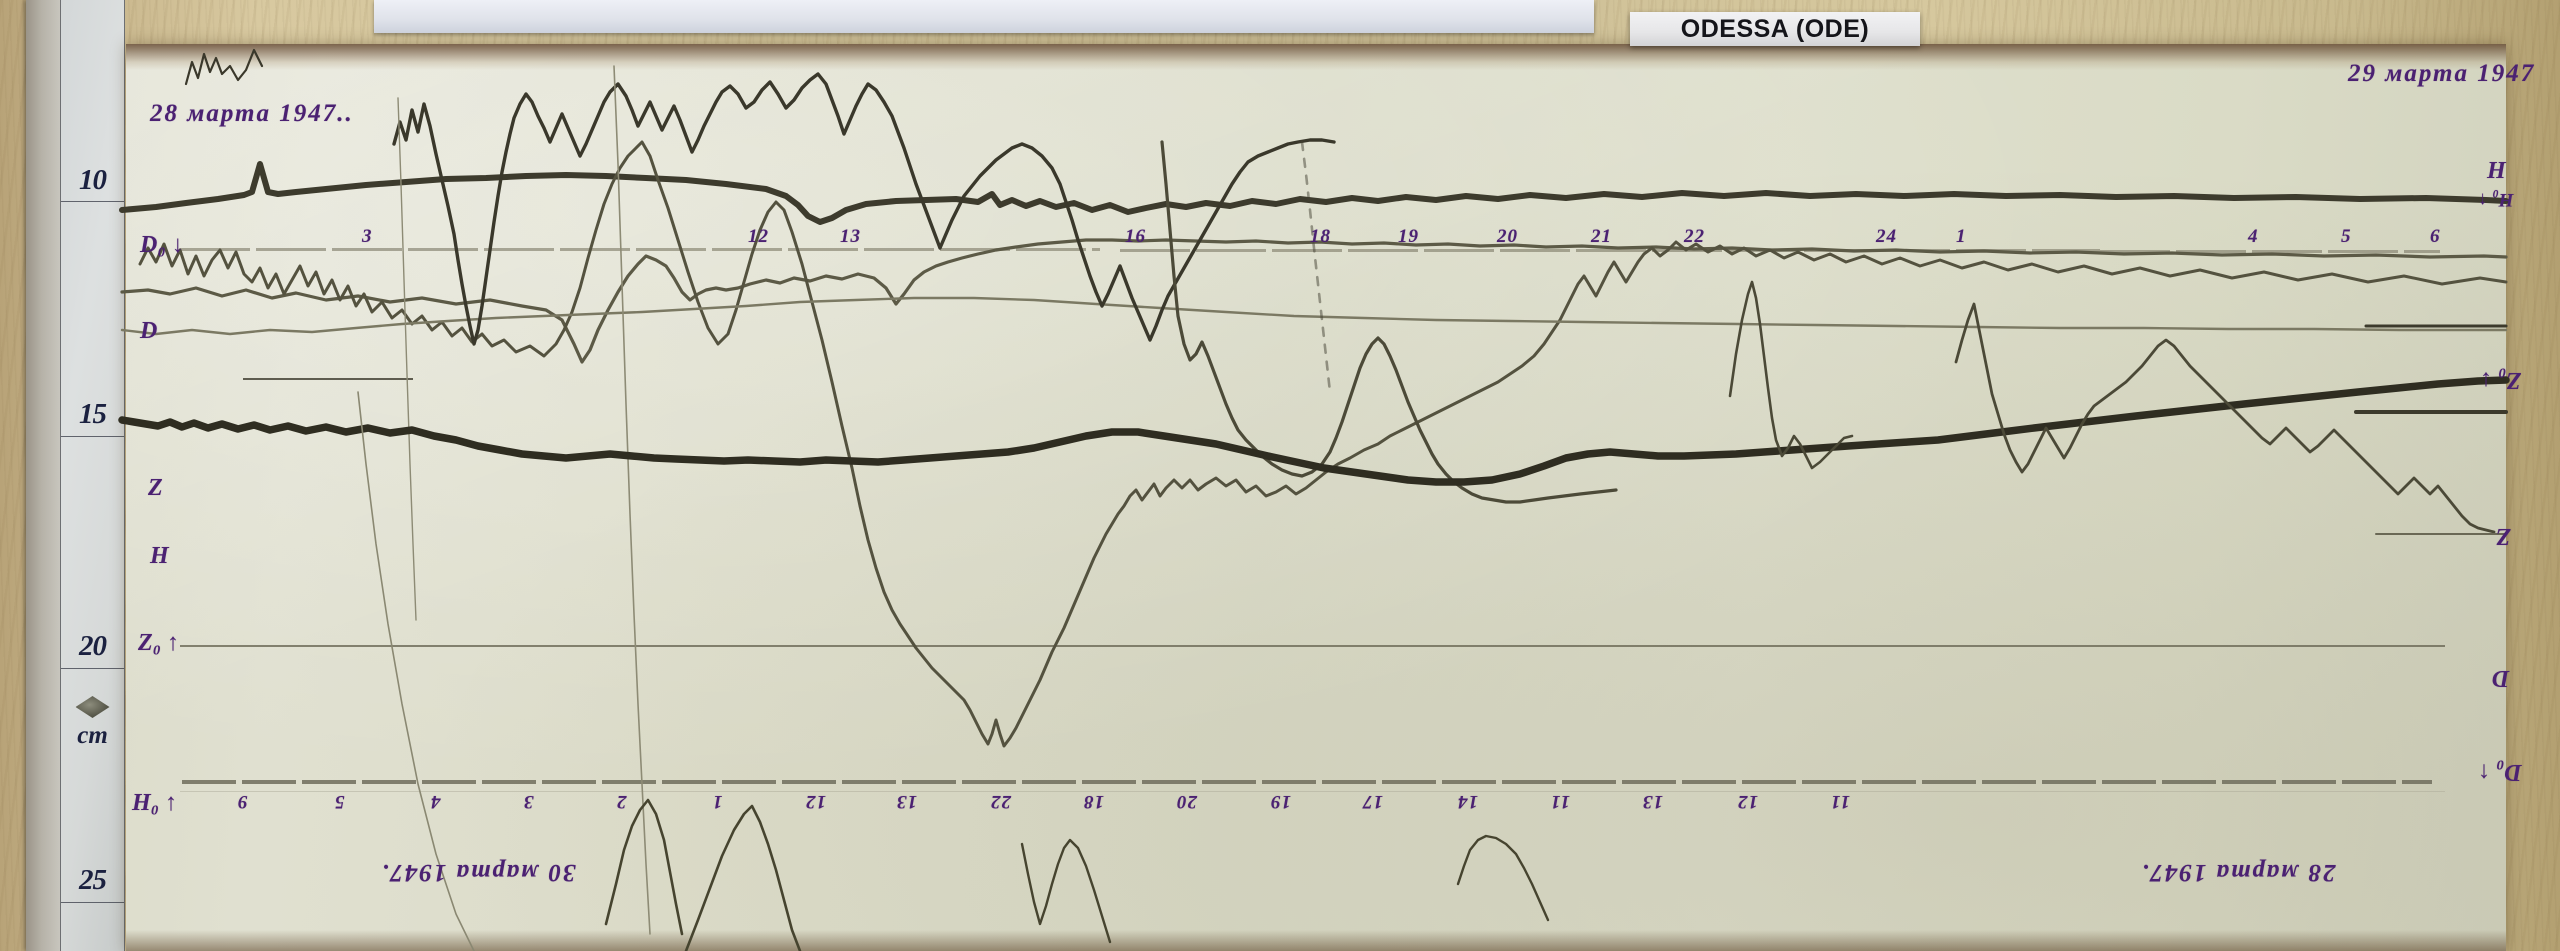 The height and width of the screenshot is (951, 2560). What do you see at coordinates (2503, 536) in the screenshot?
I see `label-right-z: Z` at bounding box center [2503, 536].